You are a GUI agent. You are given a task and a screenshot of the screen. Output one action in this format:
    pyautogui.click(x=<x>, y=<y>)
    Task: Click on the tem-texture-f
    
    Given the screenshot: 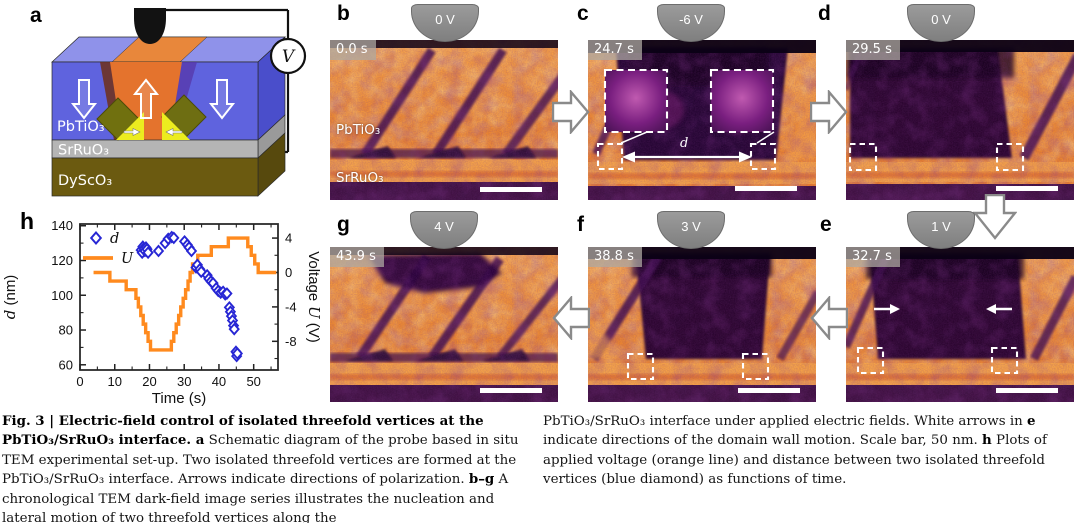 What is the action you would take?
    pyautogui.click(x=702, y=324)
    